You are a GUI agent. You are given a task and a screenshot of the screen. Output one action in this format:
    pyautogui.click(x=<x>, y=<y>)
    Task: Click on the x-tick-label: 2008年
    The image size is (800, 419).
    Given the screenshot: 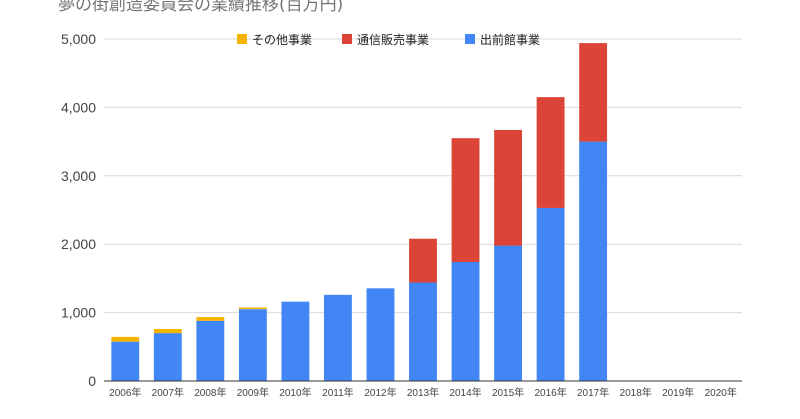 What is the action you would take?
    pyautogui.click(x=210, y=392)
    